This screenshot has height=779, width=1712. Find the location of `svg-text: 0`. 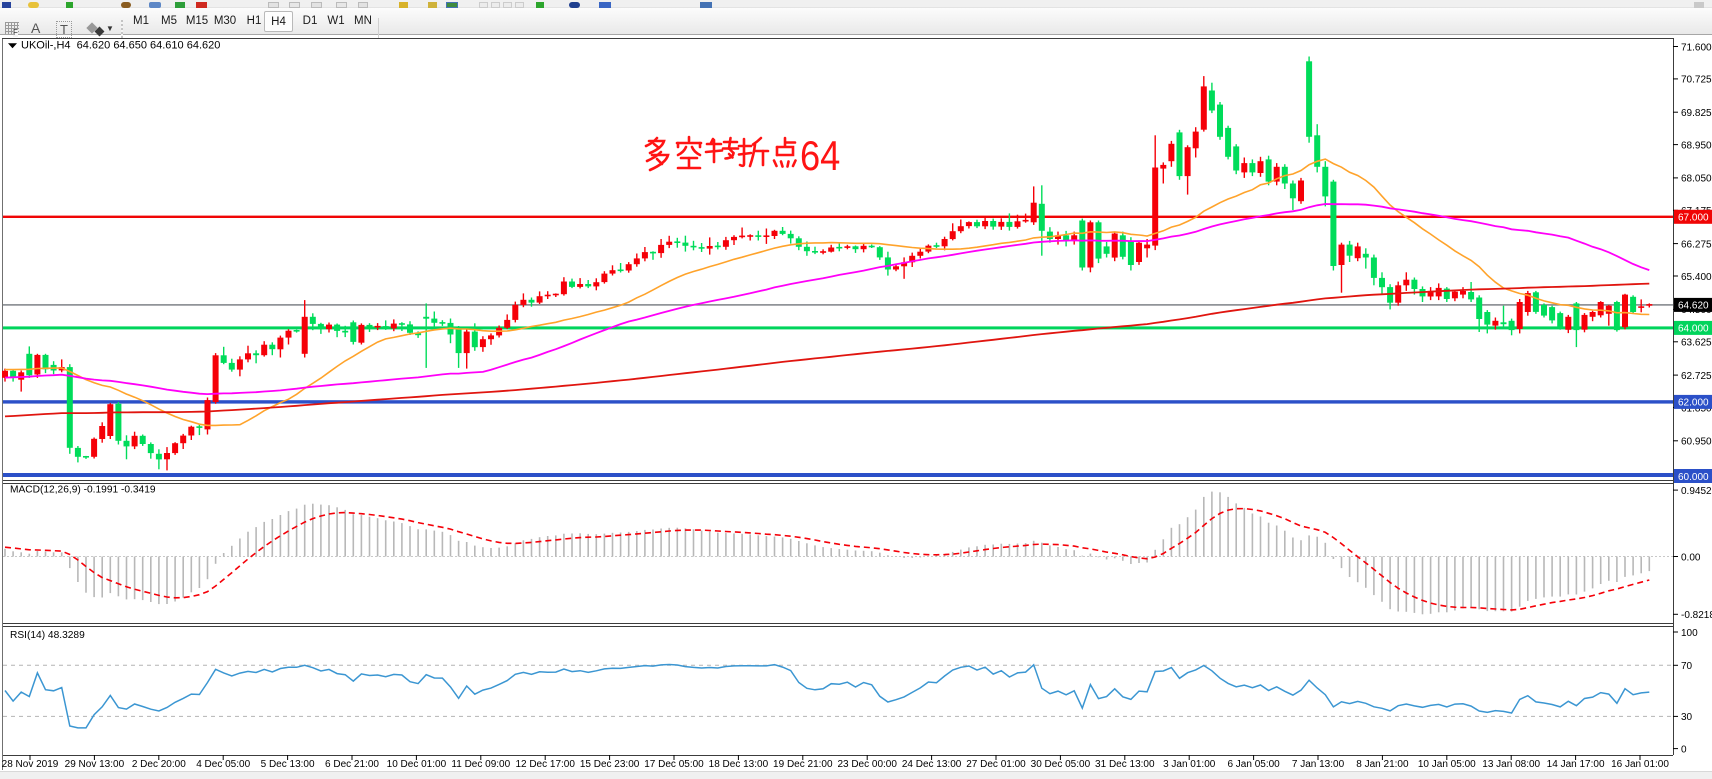

svg-text: 0 is located at coordinates (1684, 749).